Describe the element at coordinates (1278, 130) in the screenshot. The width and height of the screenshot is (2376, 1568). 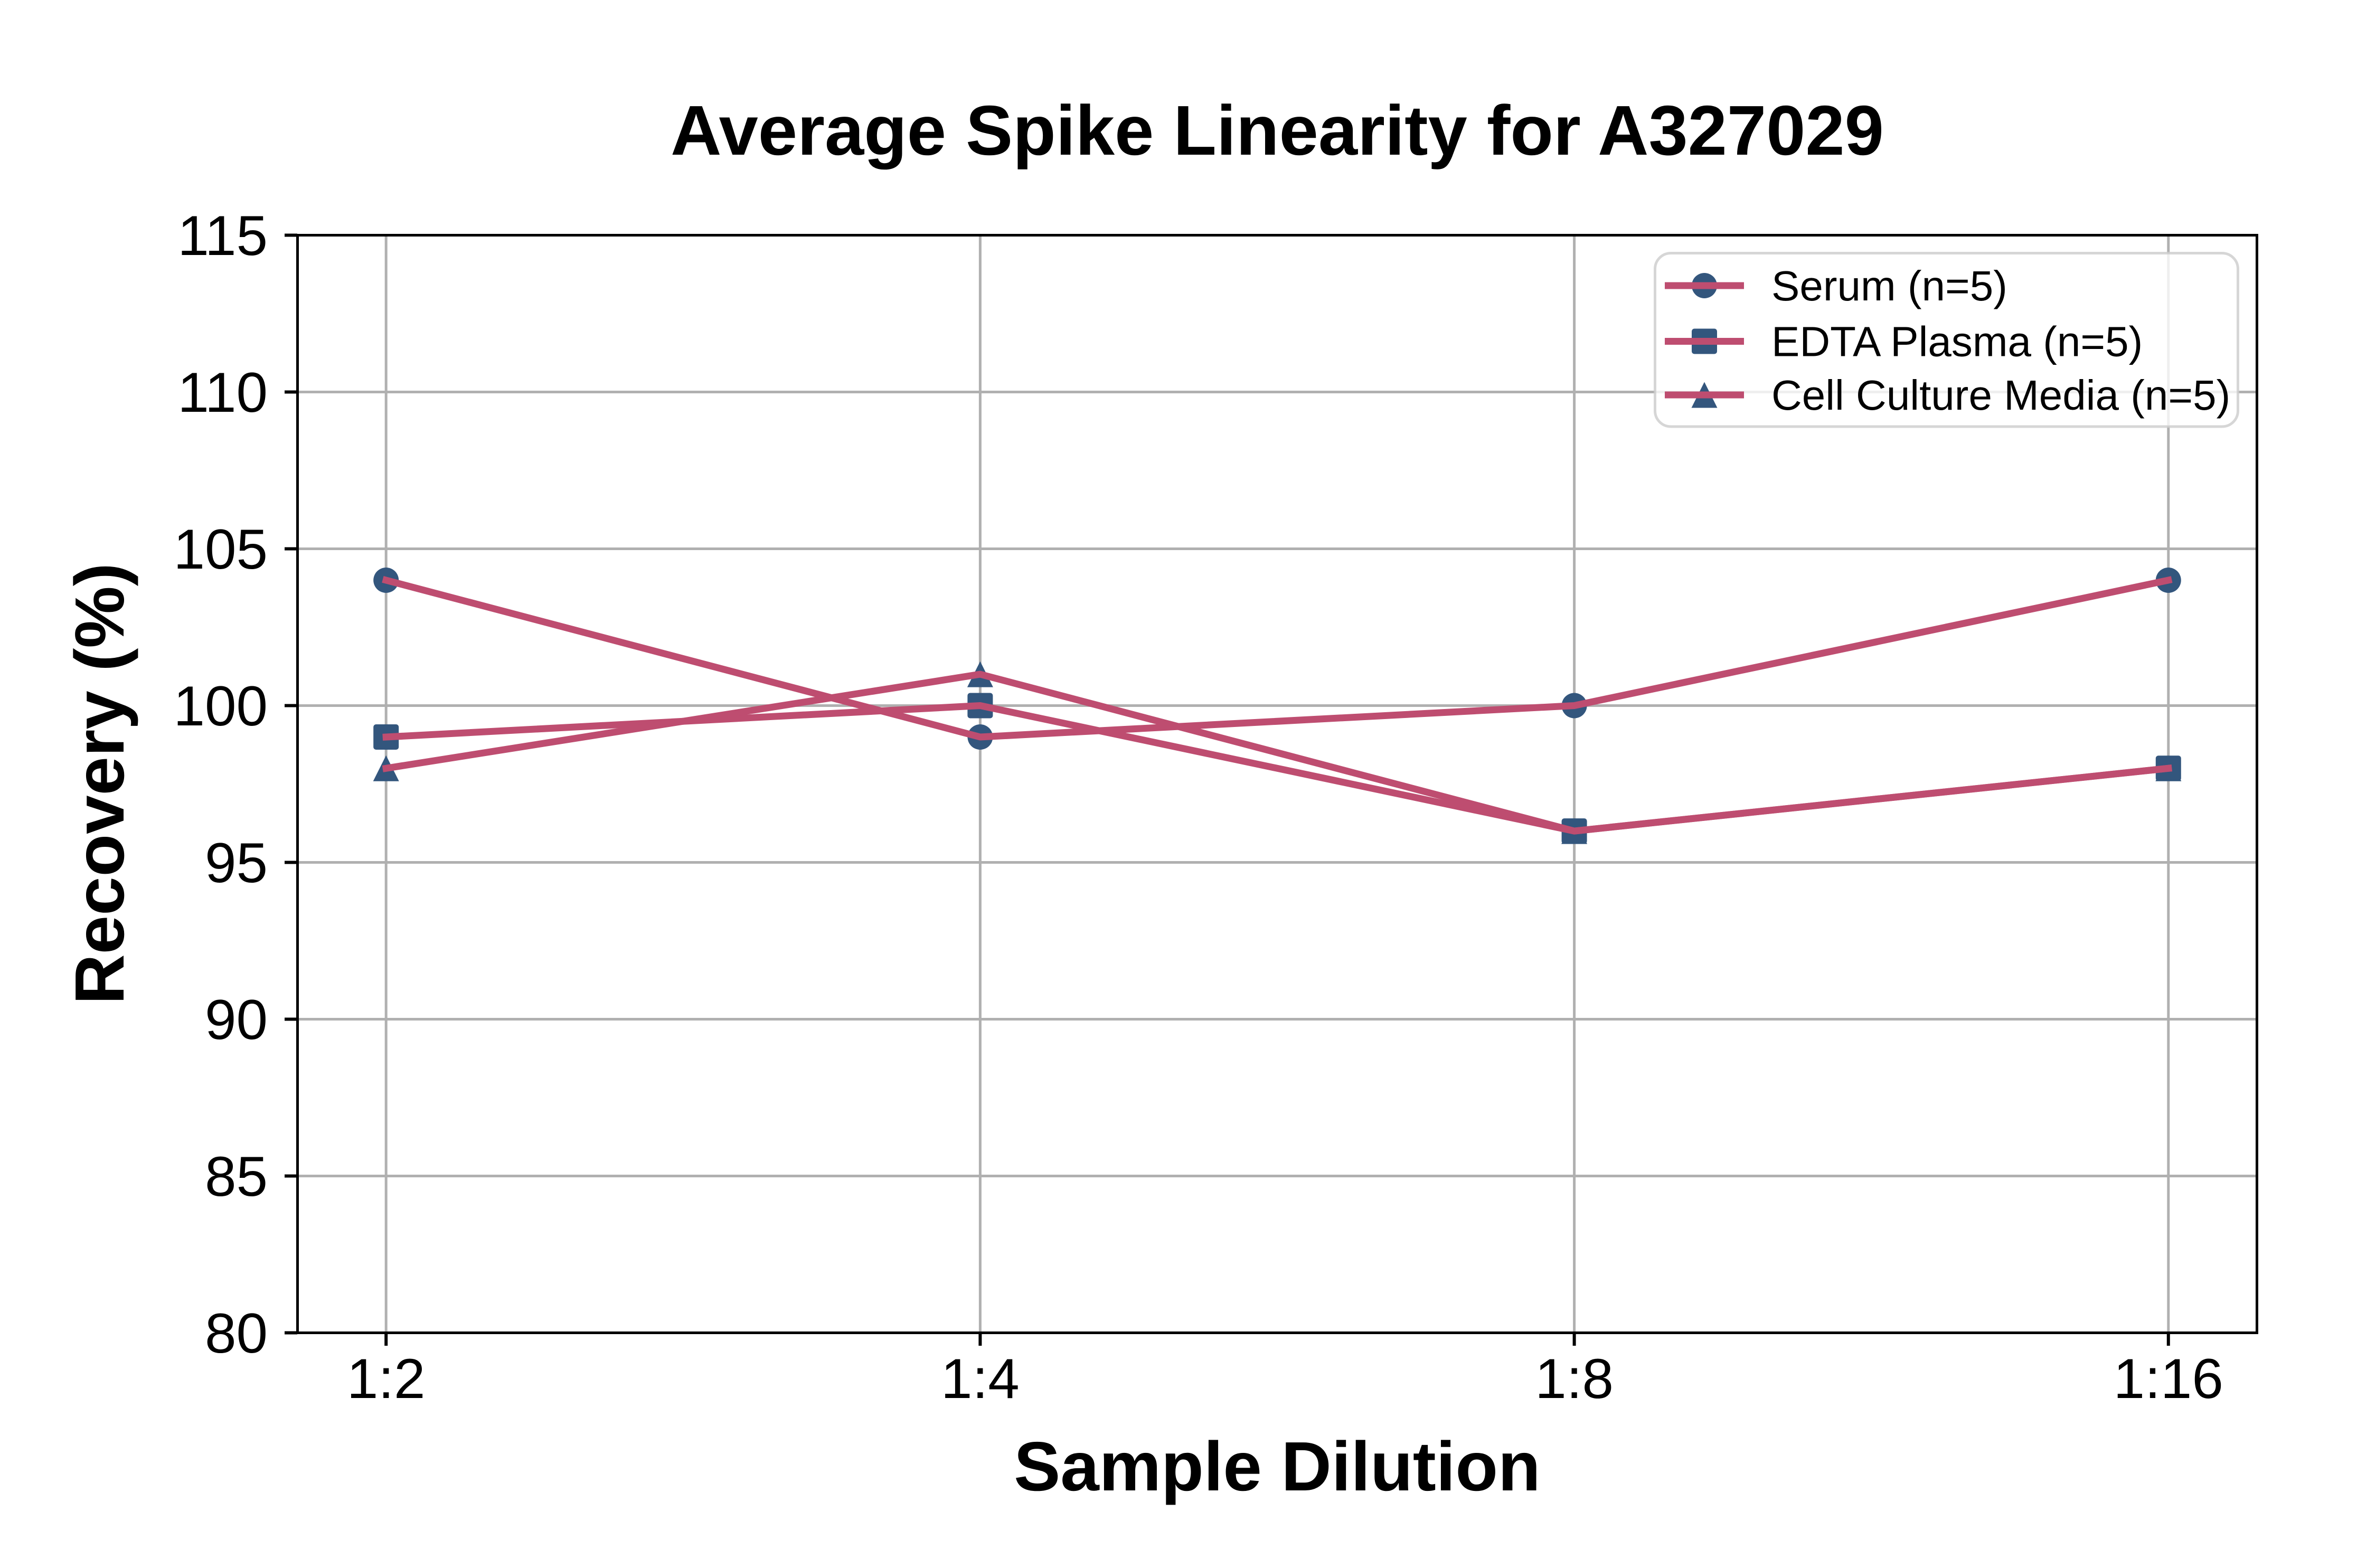
I see `svg-text:Average Spike Linearity for A3: Average Spike Linearity for A327029` at that location.